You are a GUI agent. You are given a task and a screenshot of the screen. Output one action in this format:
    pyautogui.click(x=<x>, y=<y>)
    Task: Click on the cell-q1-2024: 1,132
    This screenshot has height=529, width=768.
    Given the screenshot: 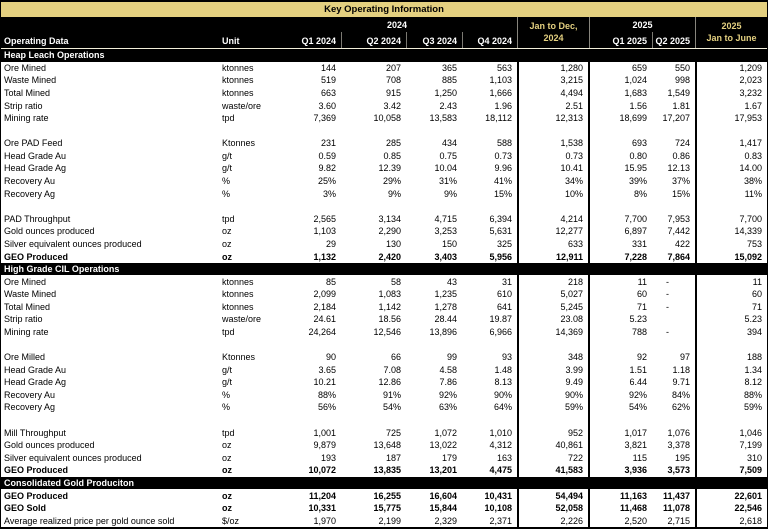 What is the action you would take?
    pyautogui.click(x=324, y=256)
    